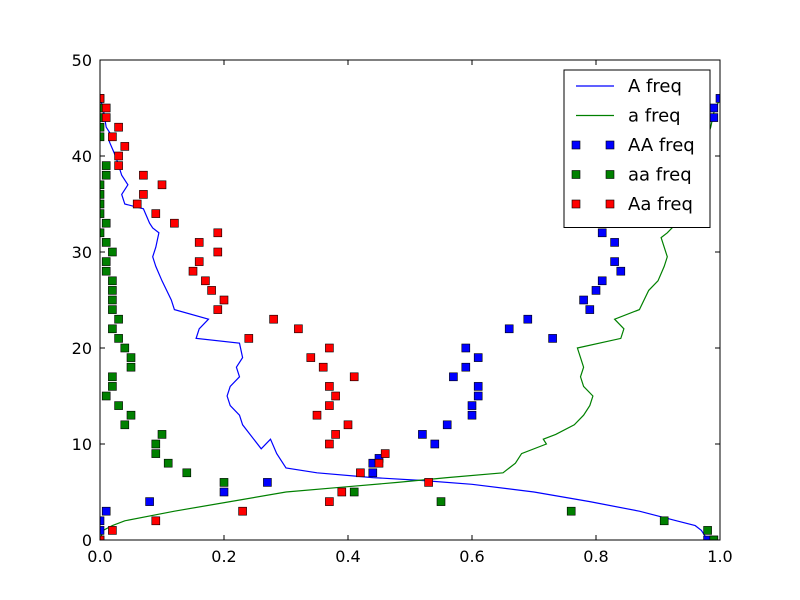  What do you see at coordinates (654, 116) in the screenshot?
I see `legend-label-1: a freq` at bounding box center [654, 116].